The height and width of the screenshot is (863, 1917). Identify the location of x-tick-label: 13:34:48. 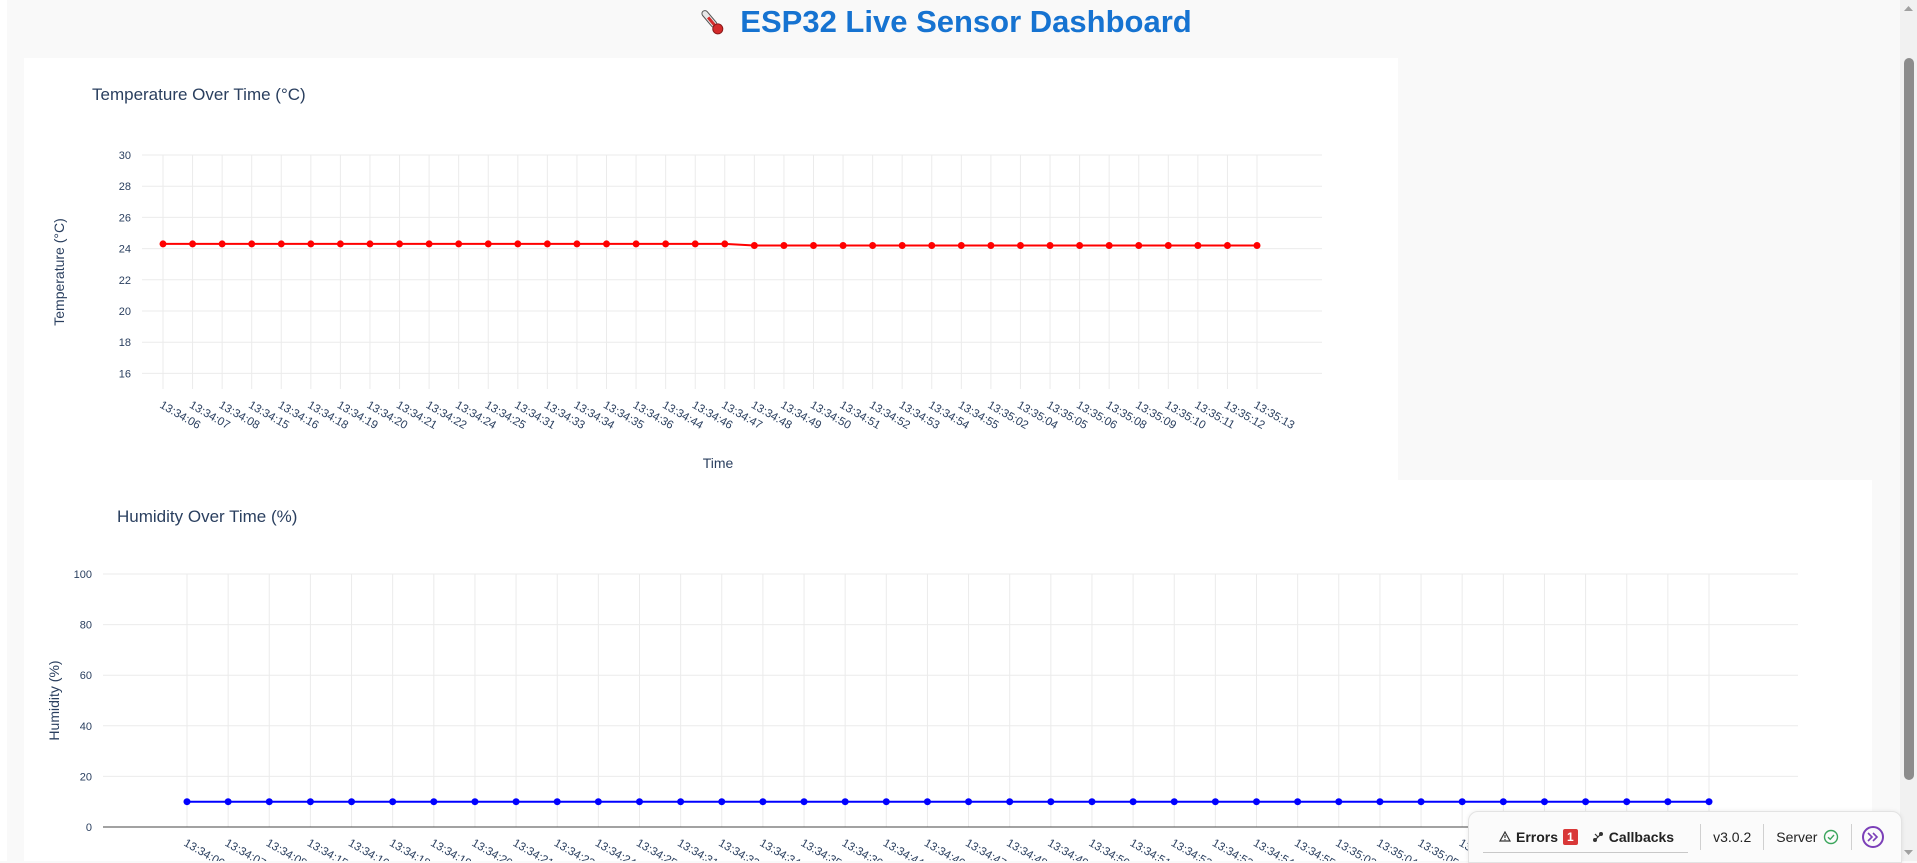
(1026, 849).